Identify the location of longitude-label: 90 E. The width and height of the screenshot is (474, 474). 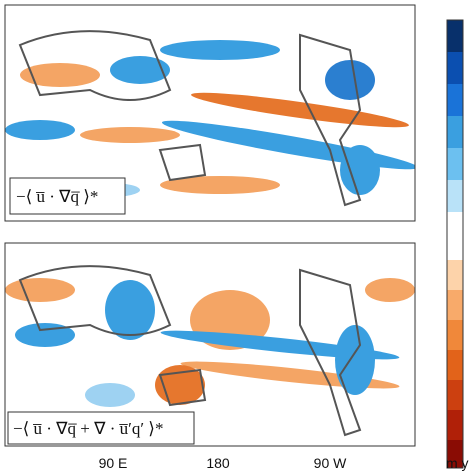
(113, 463).